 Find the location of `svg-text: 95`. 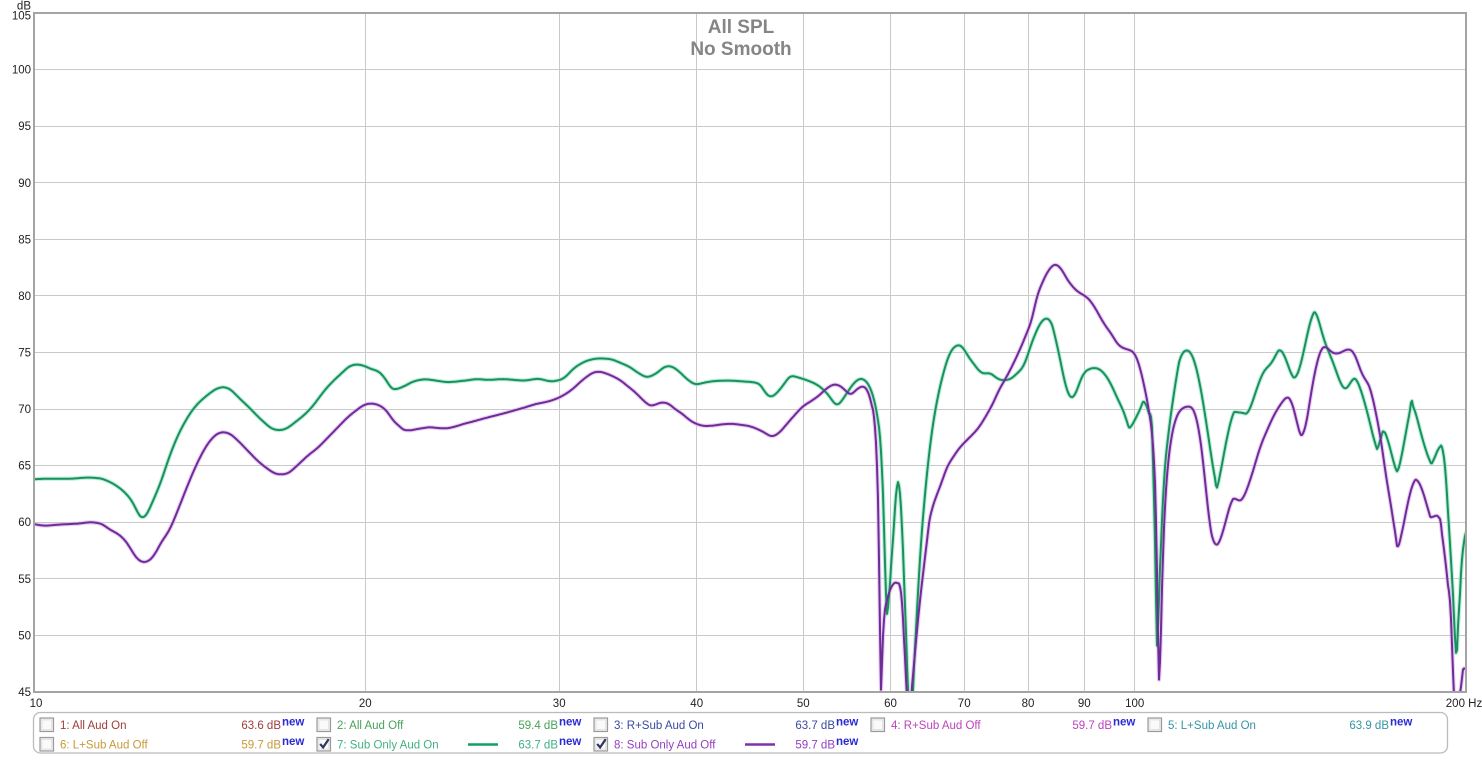

svg-text: 95 is located at coordinates (24, 127).